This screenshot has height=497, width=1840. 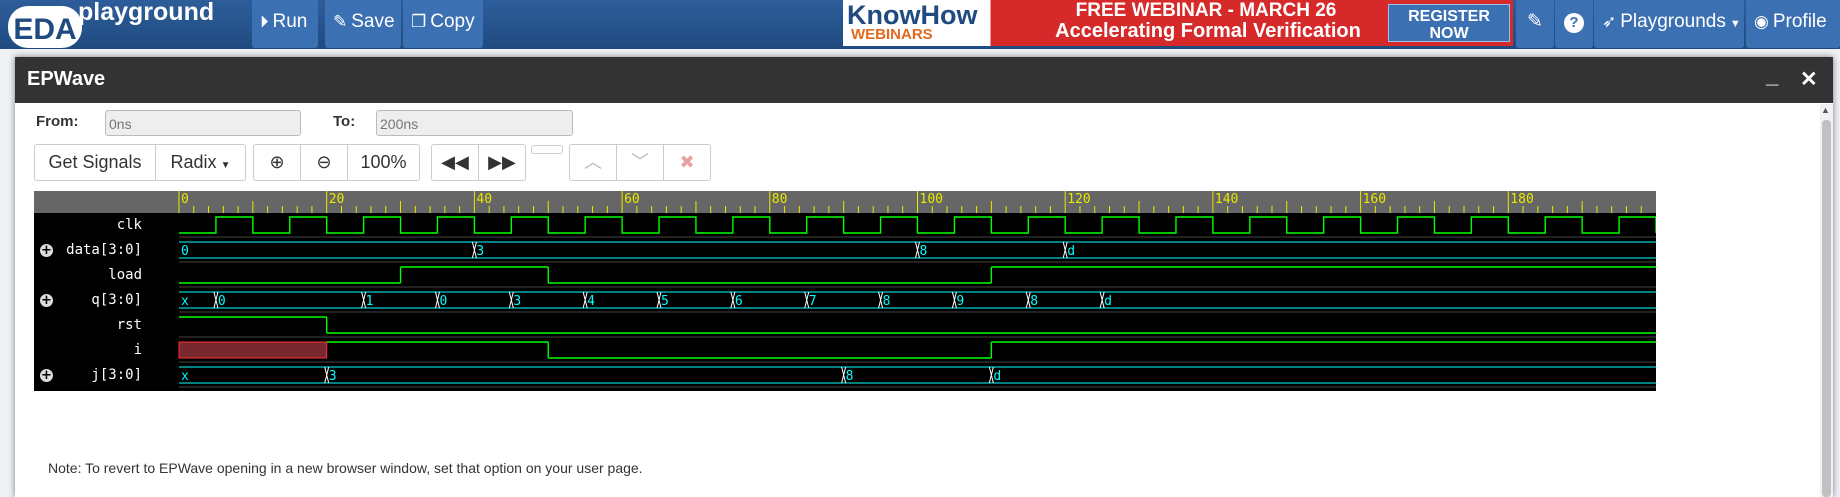 I want to click on ad-line1: FREE WEBINAR - MARCH 26, so click(x=1206, y=10).